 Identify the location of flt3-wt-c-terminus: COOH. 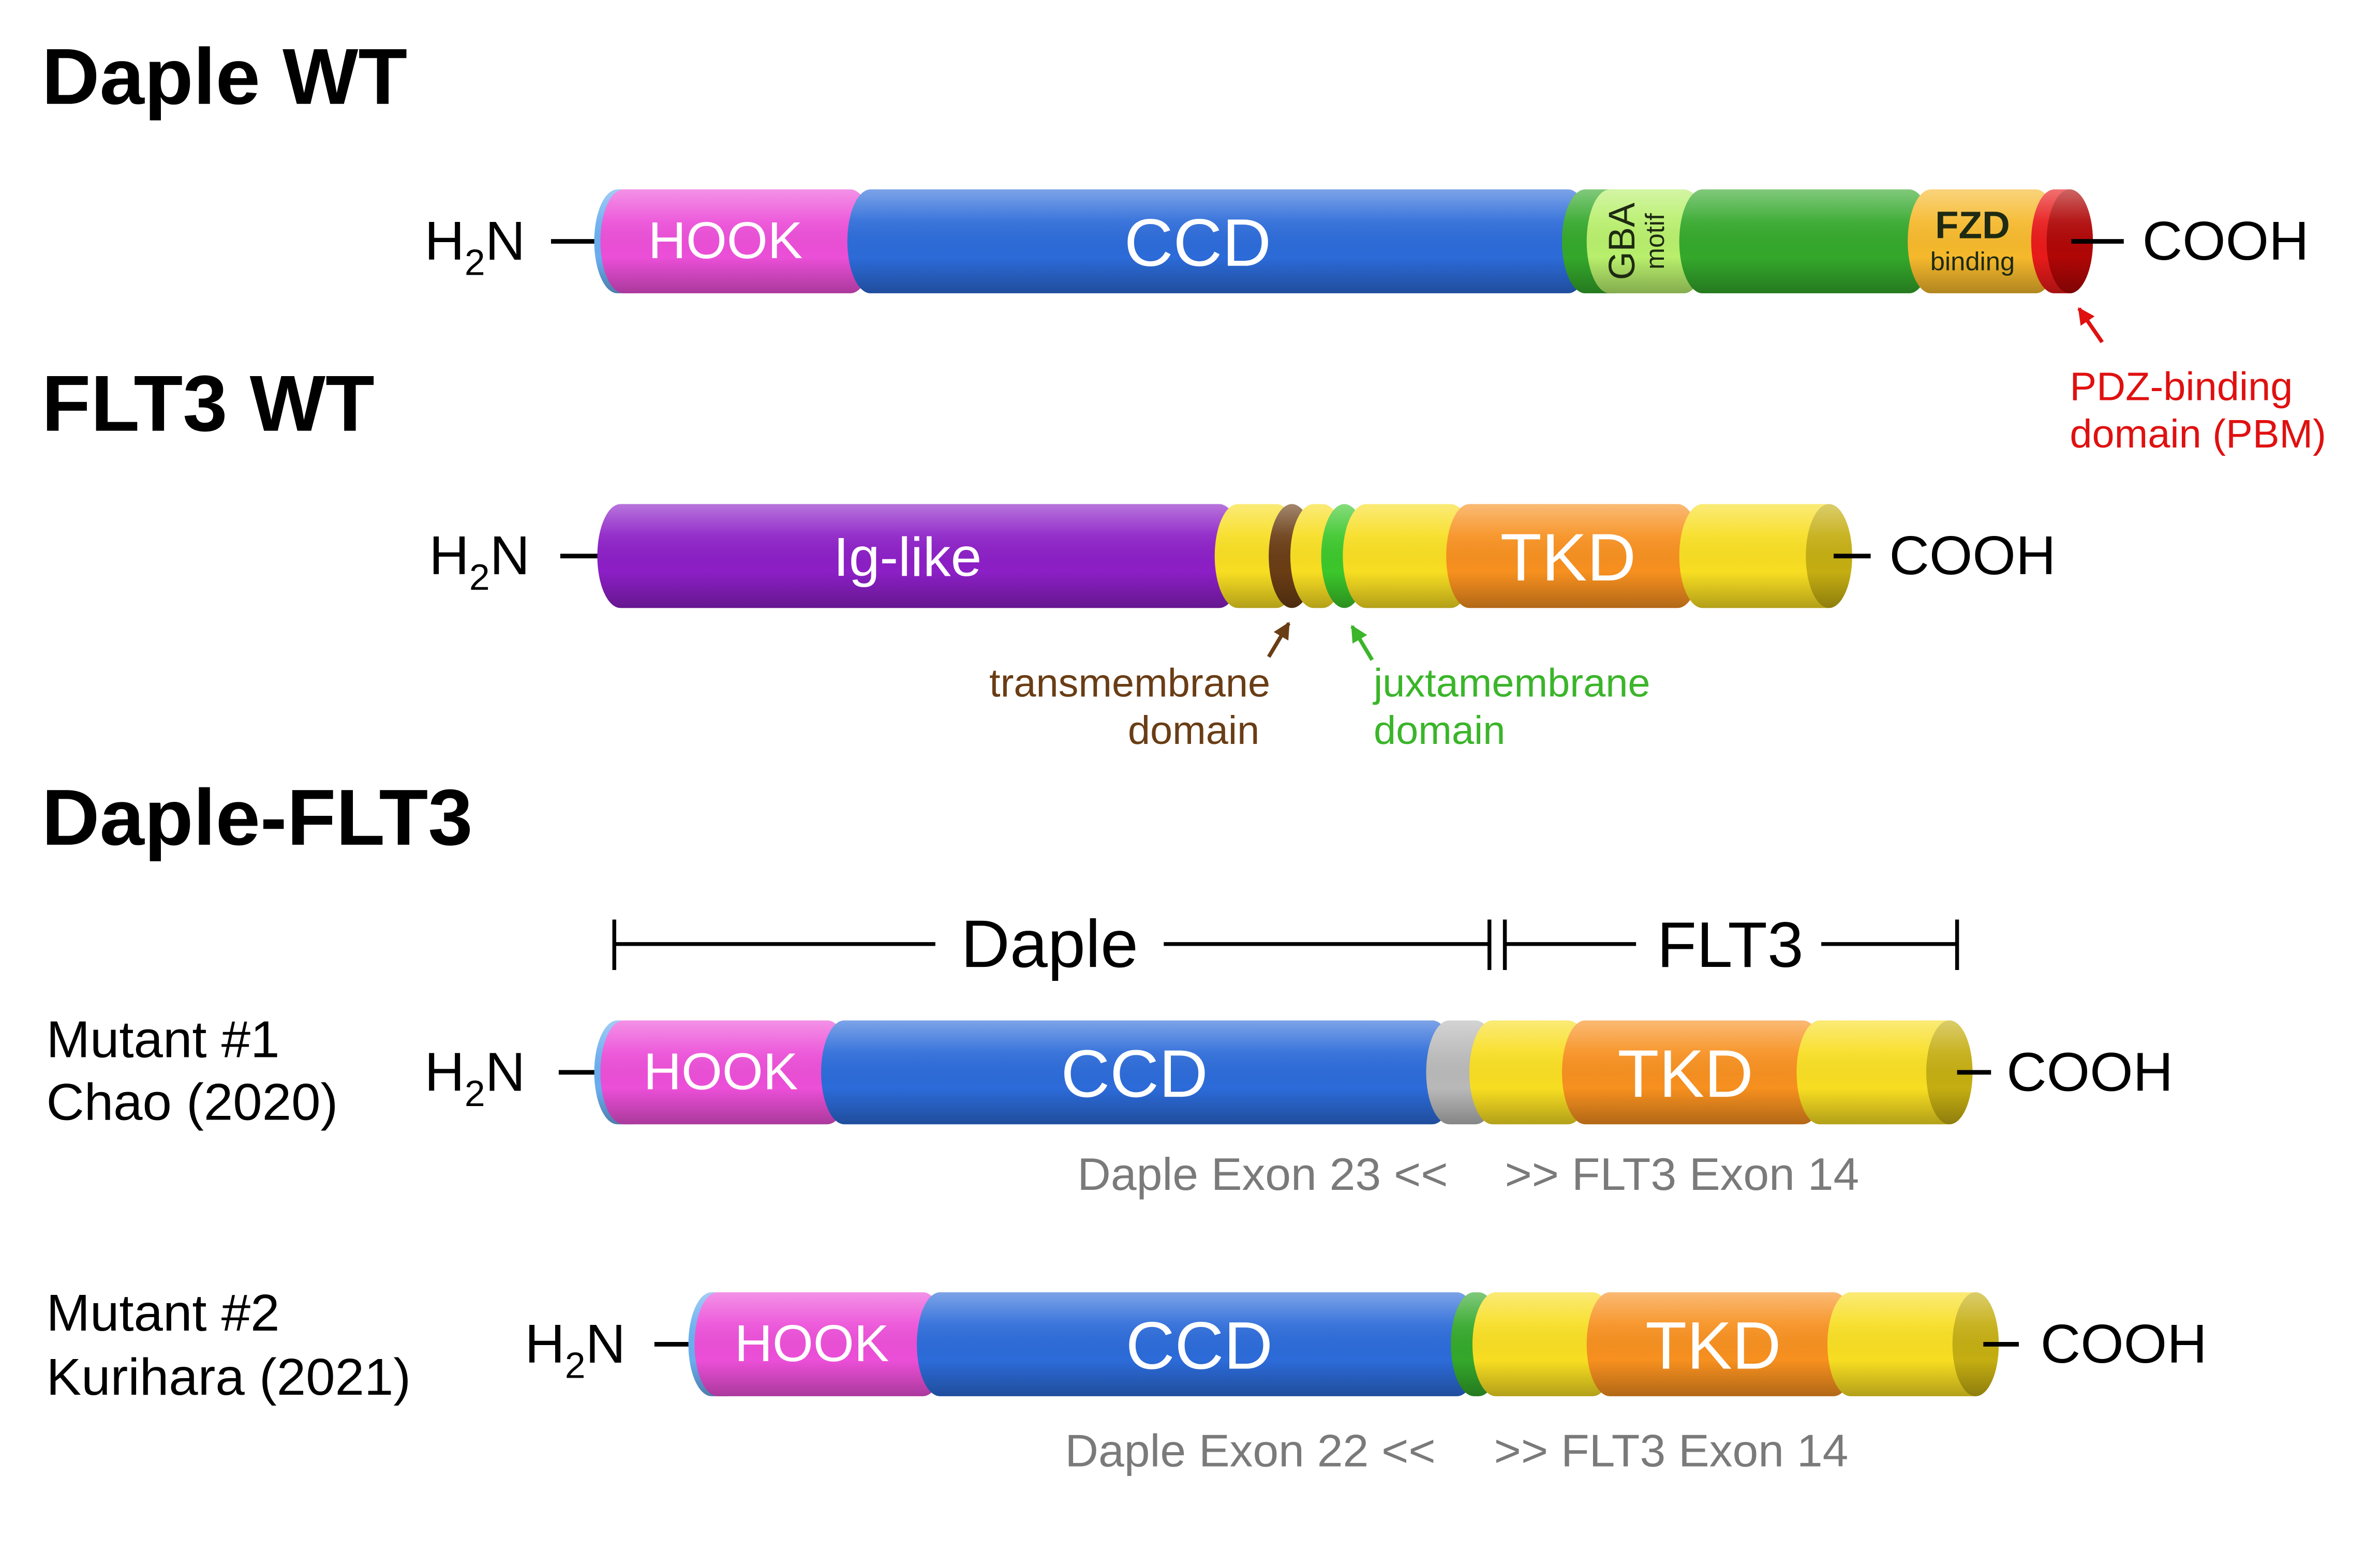
(1972, 555).